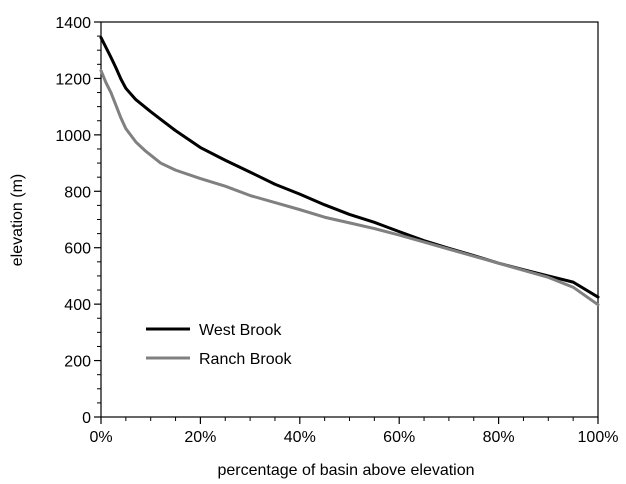 The image size is (626, 484). Describe the element at coordinates (77, 249) in the screenshot. I see `y-tick-label: 600` at that location.